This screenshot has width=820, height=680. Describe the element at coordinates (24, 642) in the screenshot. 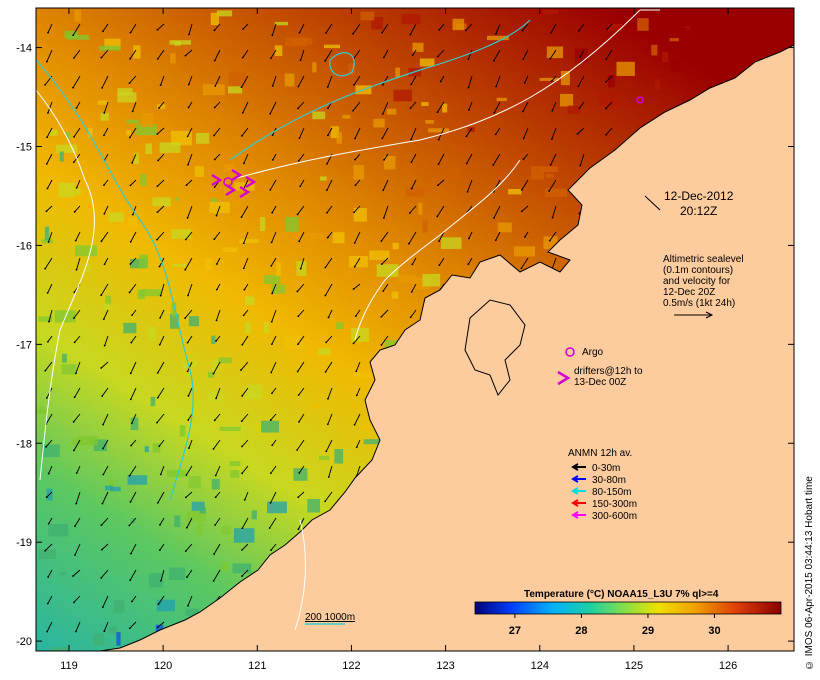

I see `lat-tick-label: -20` at that location.